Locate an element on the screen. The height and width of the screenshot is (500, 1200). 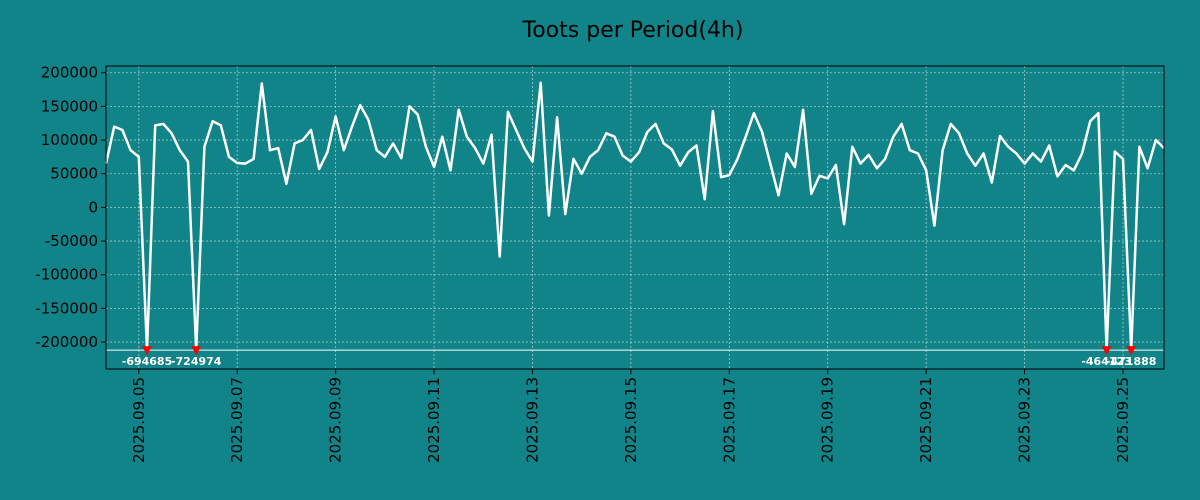
outlier-markers: -694685-724974 -464123-471888 is located at coordinates (639, 357).